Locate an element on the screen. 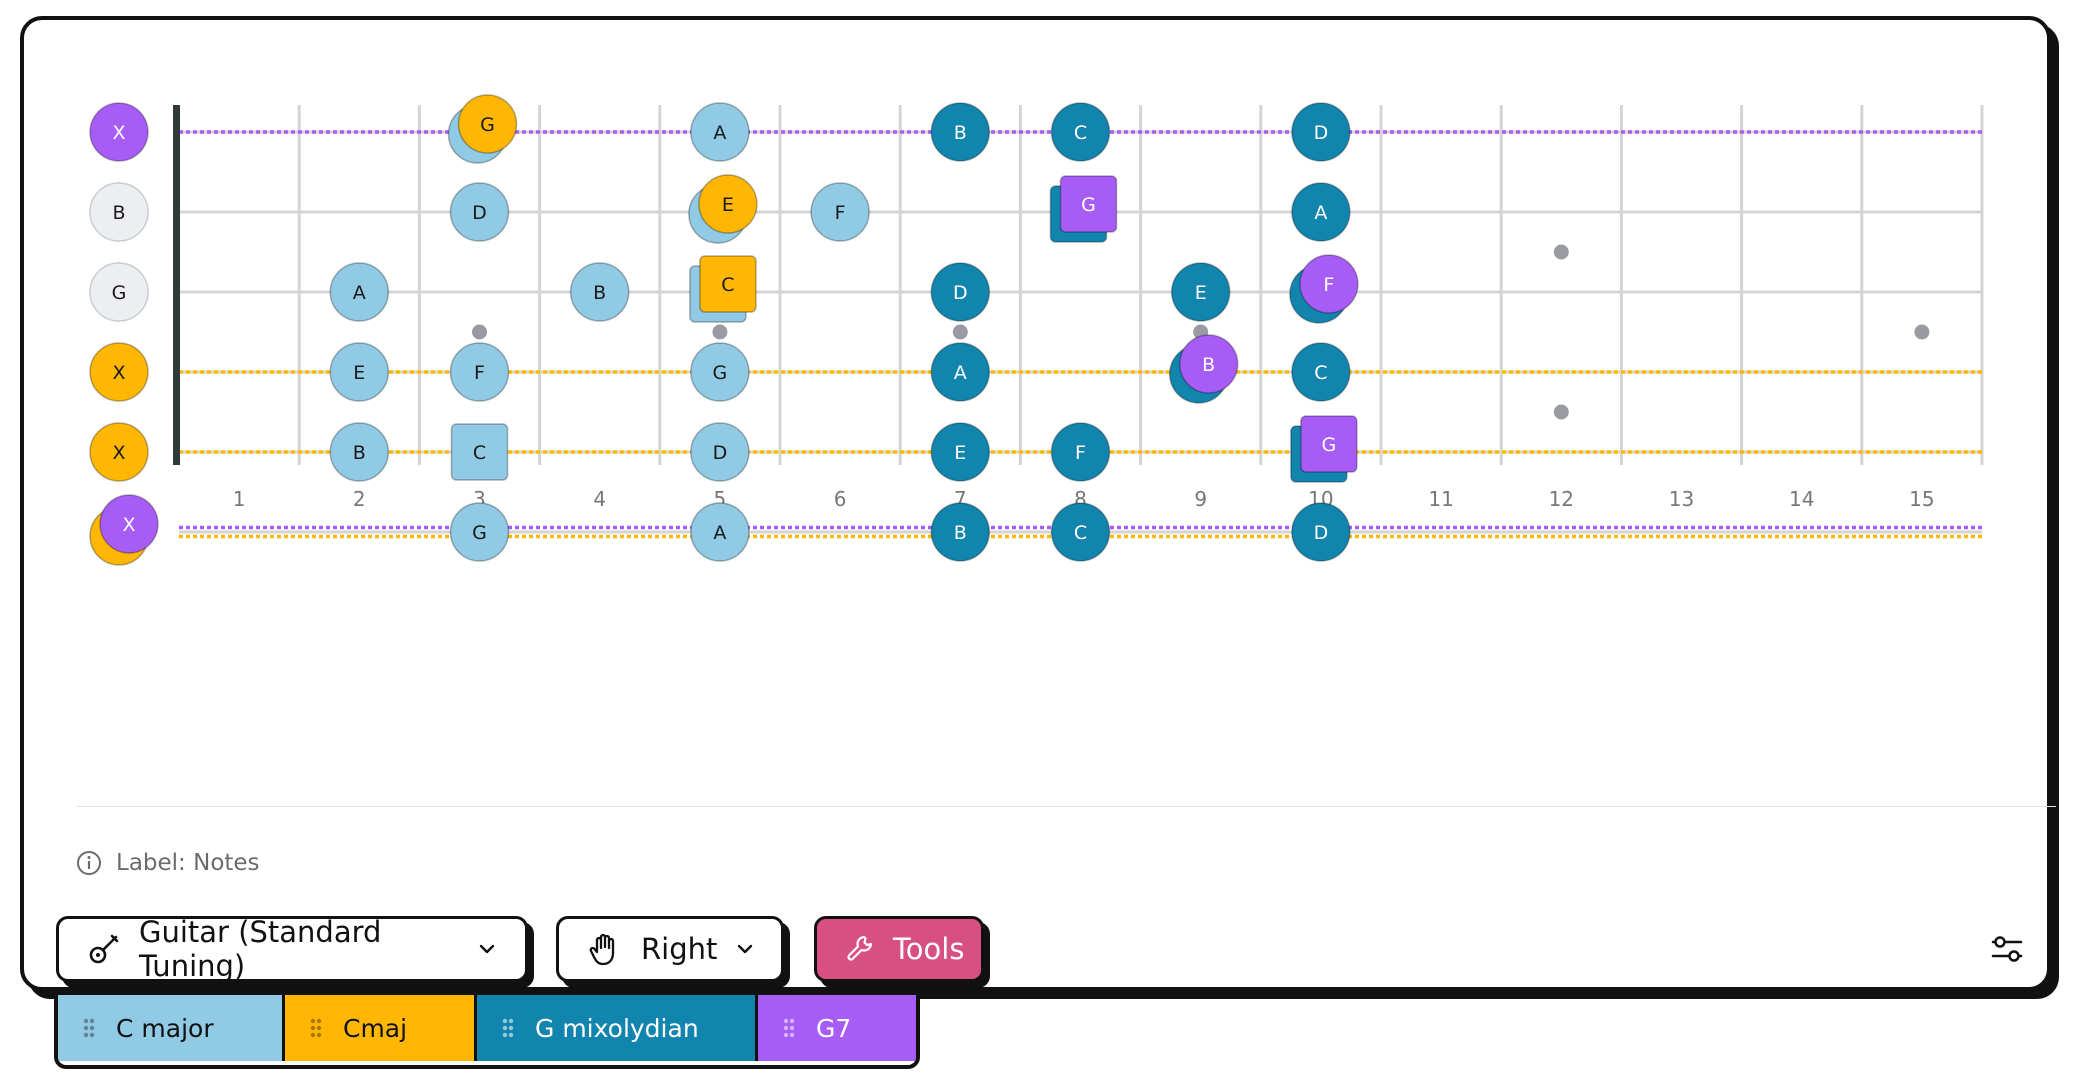  open-marker is located at coordinates (119, 292).